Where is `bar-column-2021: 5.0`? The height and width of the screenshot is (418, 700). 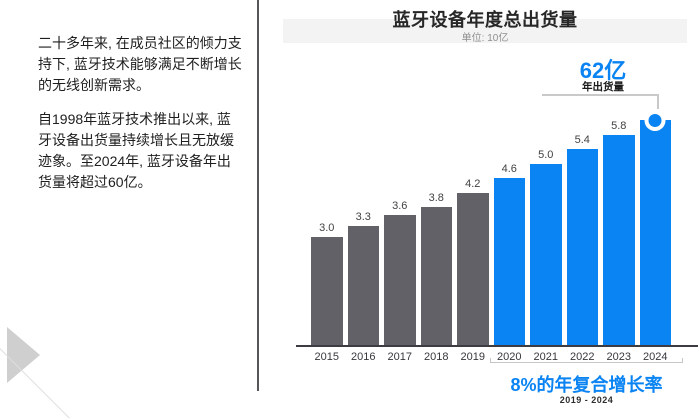 bar-column-2021: 5.0 is located at coordinates (546, 247).